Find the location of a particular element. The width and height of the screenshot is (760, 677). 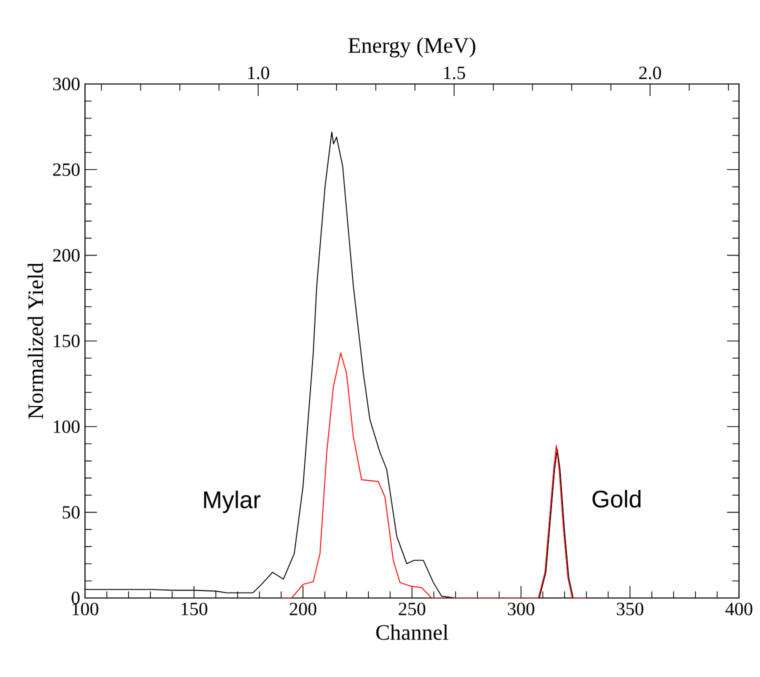

y-tick-label: 0 is located at coordinates (76, 598).